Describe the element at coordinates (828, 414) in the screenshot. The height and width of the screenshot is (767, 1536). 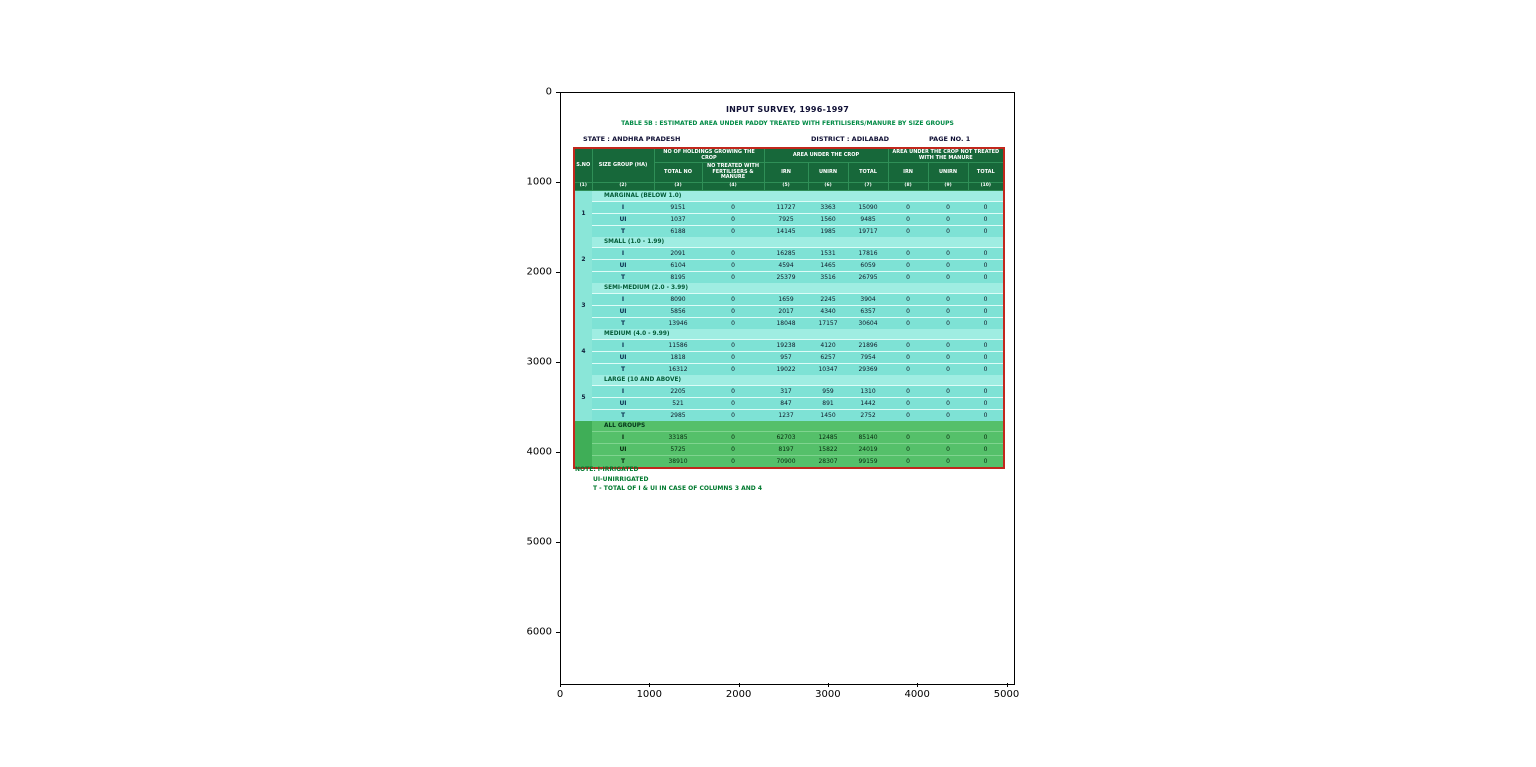
I see `table-cell: 1450` at that location.